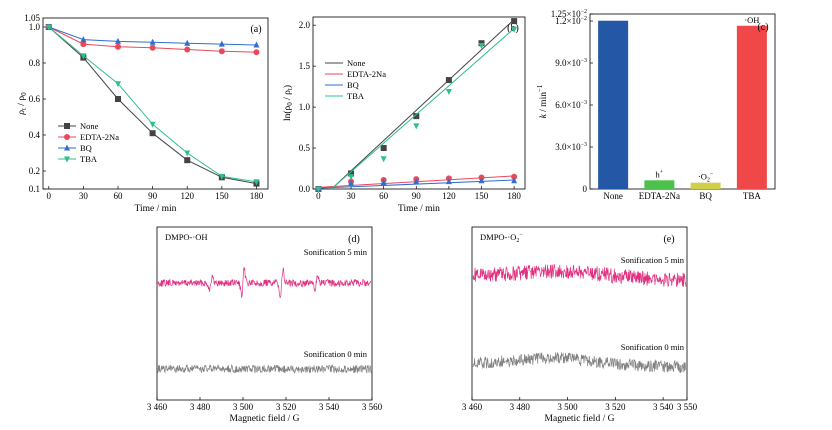  What do you see at coordinates (305, 189) in the screenshot?
I see `y-tick-label: 0.0` at bounding box center [305, 189].